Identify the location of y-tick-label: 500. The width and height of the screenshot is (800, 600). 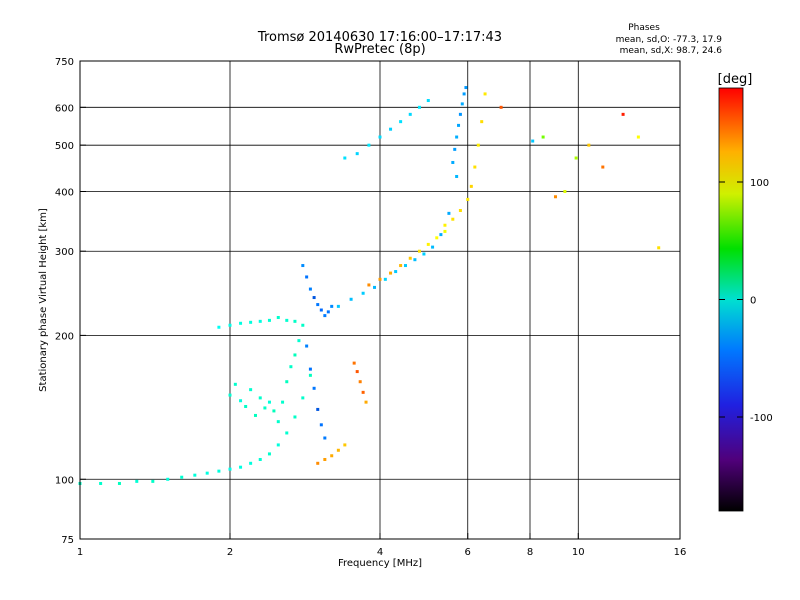
(64, 146).